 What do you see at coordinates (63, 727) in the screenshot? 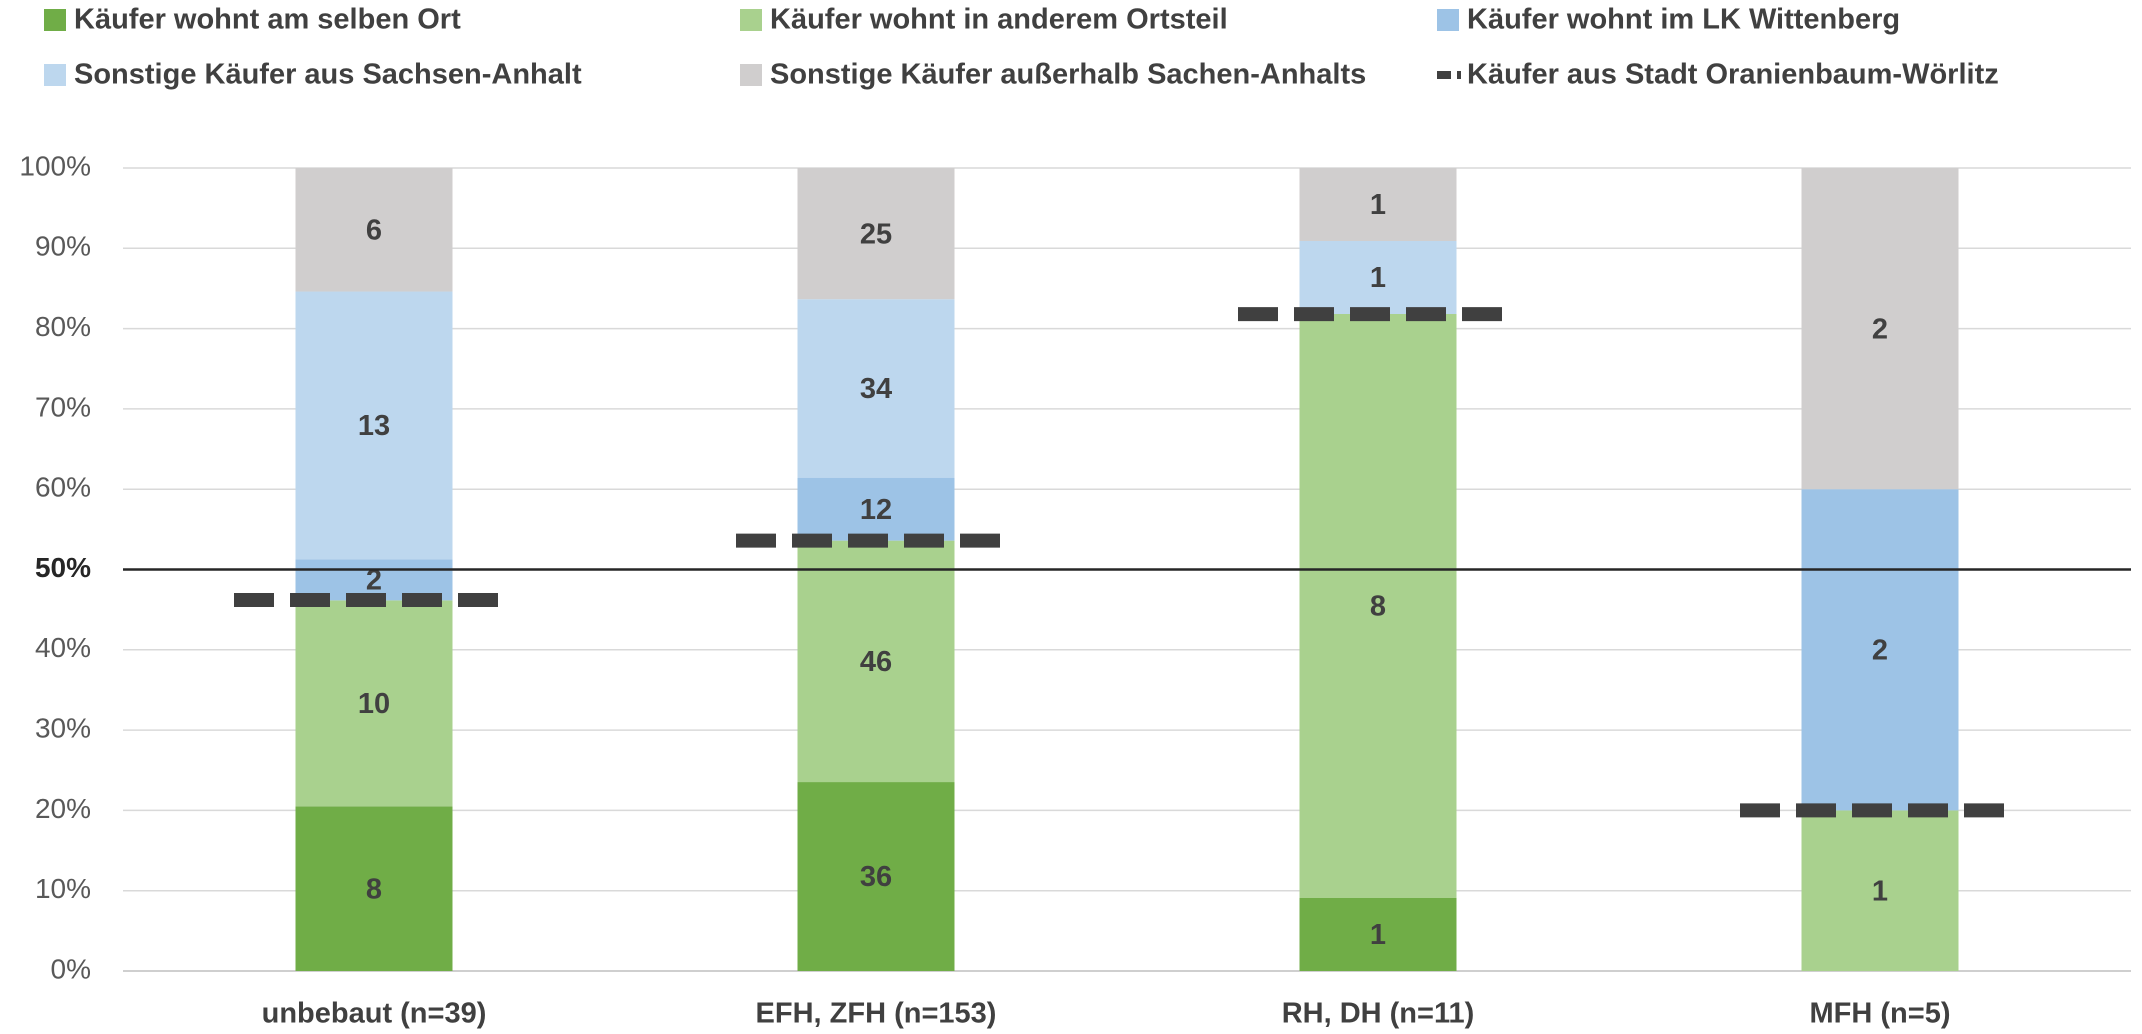
I see `y-tick-label: 30%` at bounding box center [63, 727].